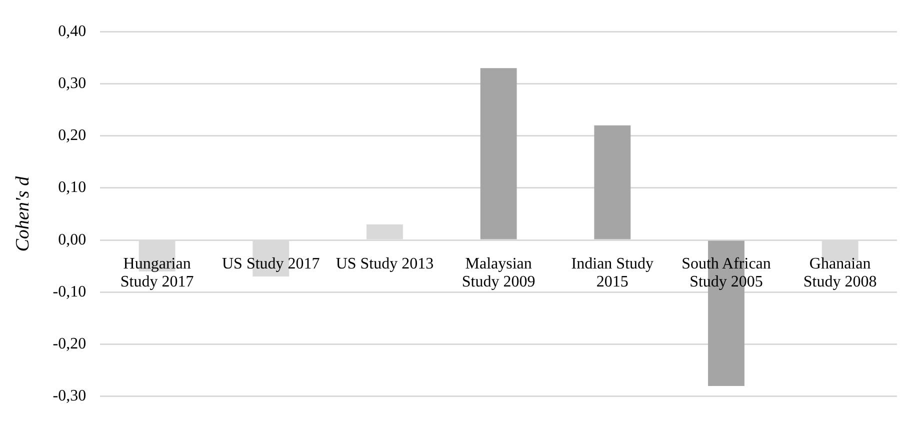 This screenshot has height=428, width=911. Describe the element at coordinates (23, 214) in the screenshot. I see `y-axis-title: Cohen's d` at that location.